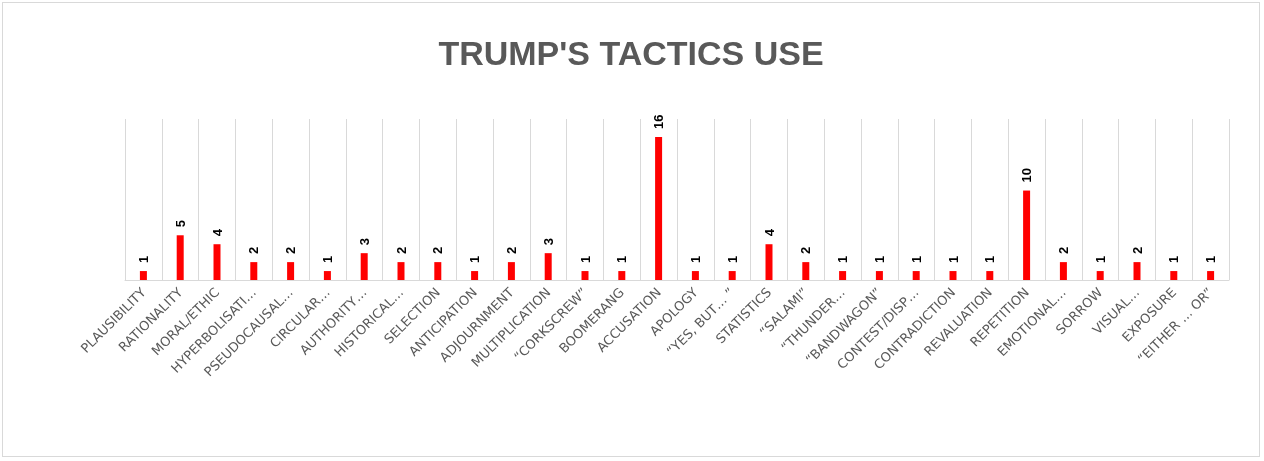 This screenshot has width=1264, height=461. What do you see at coordinates (180, 224) in the screenshot?
I see `data-label: 5` at bounding box center [180, 224].